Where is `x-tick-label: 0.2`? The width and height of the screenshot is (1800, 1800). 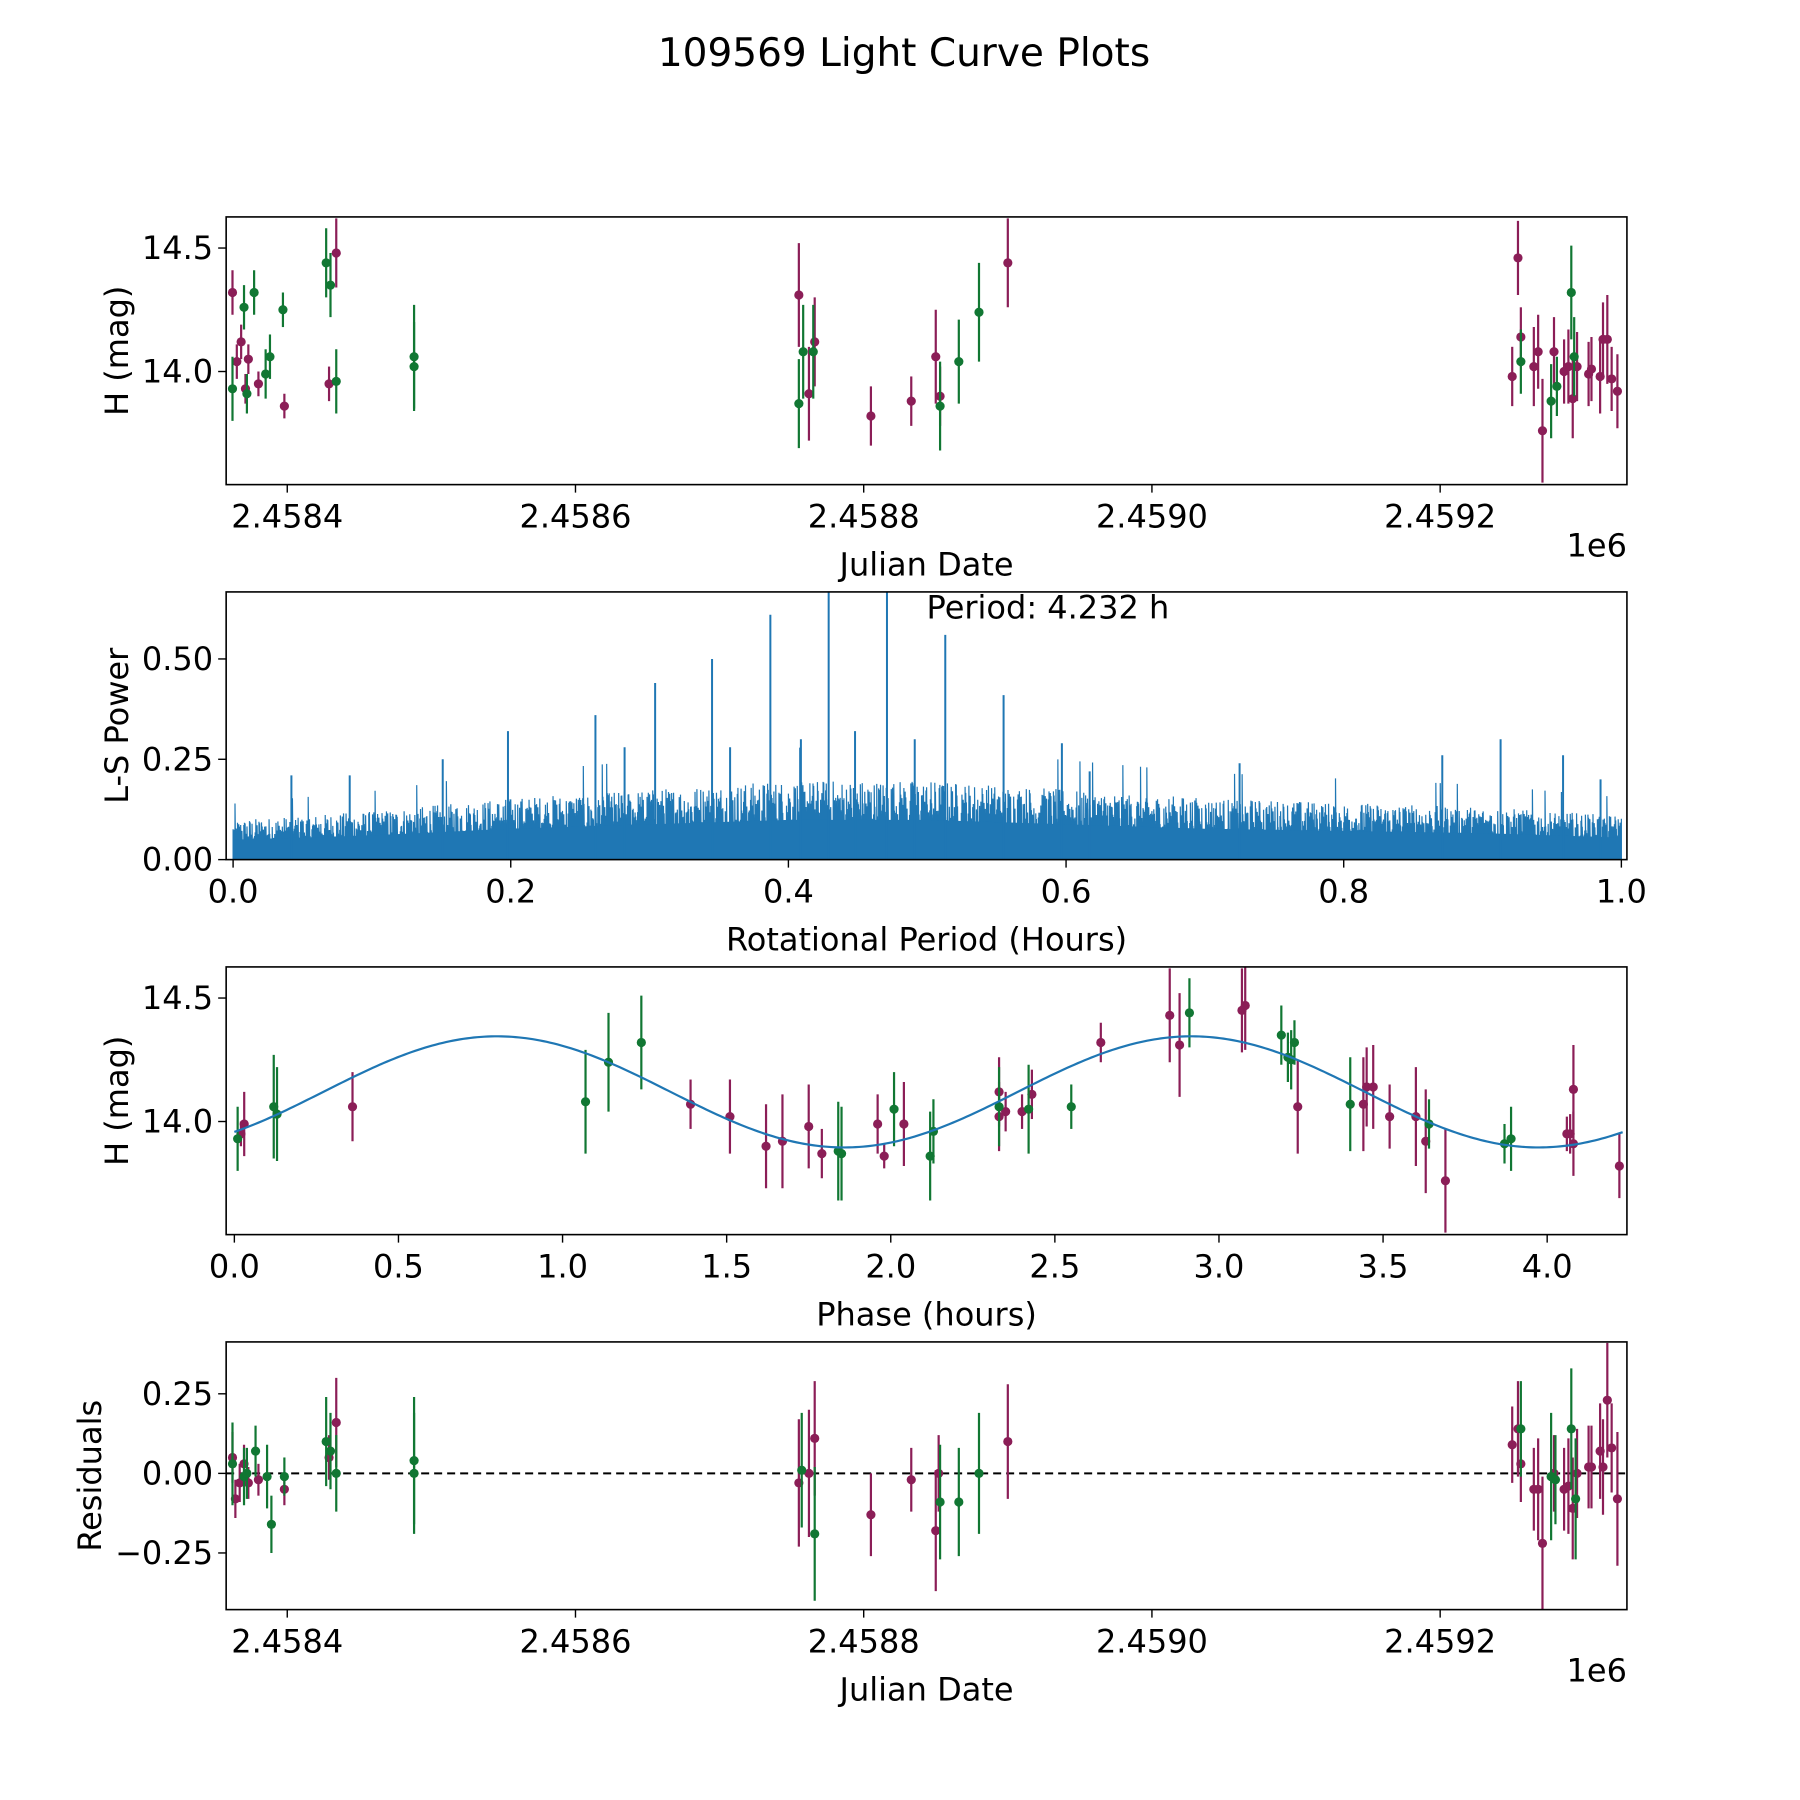 x-tick-label: 0.2 is located at coordinates (510, 892).